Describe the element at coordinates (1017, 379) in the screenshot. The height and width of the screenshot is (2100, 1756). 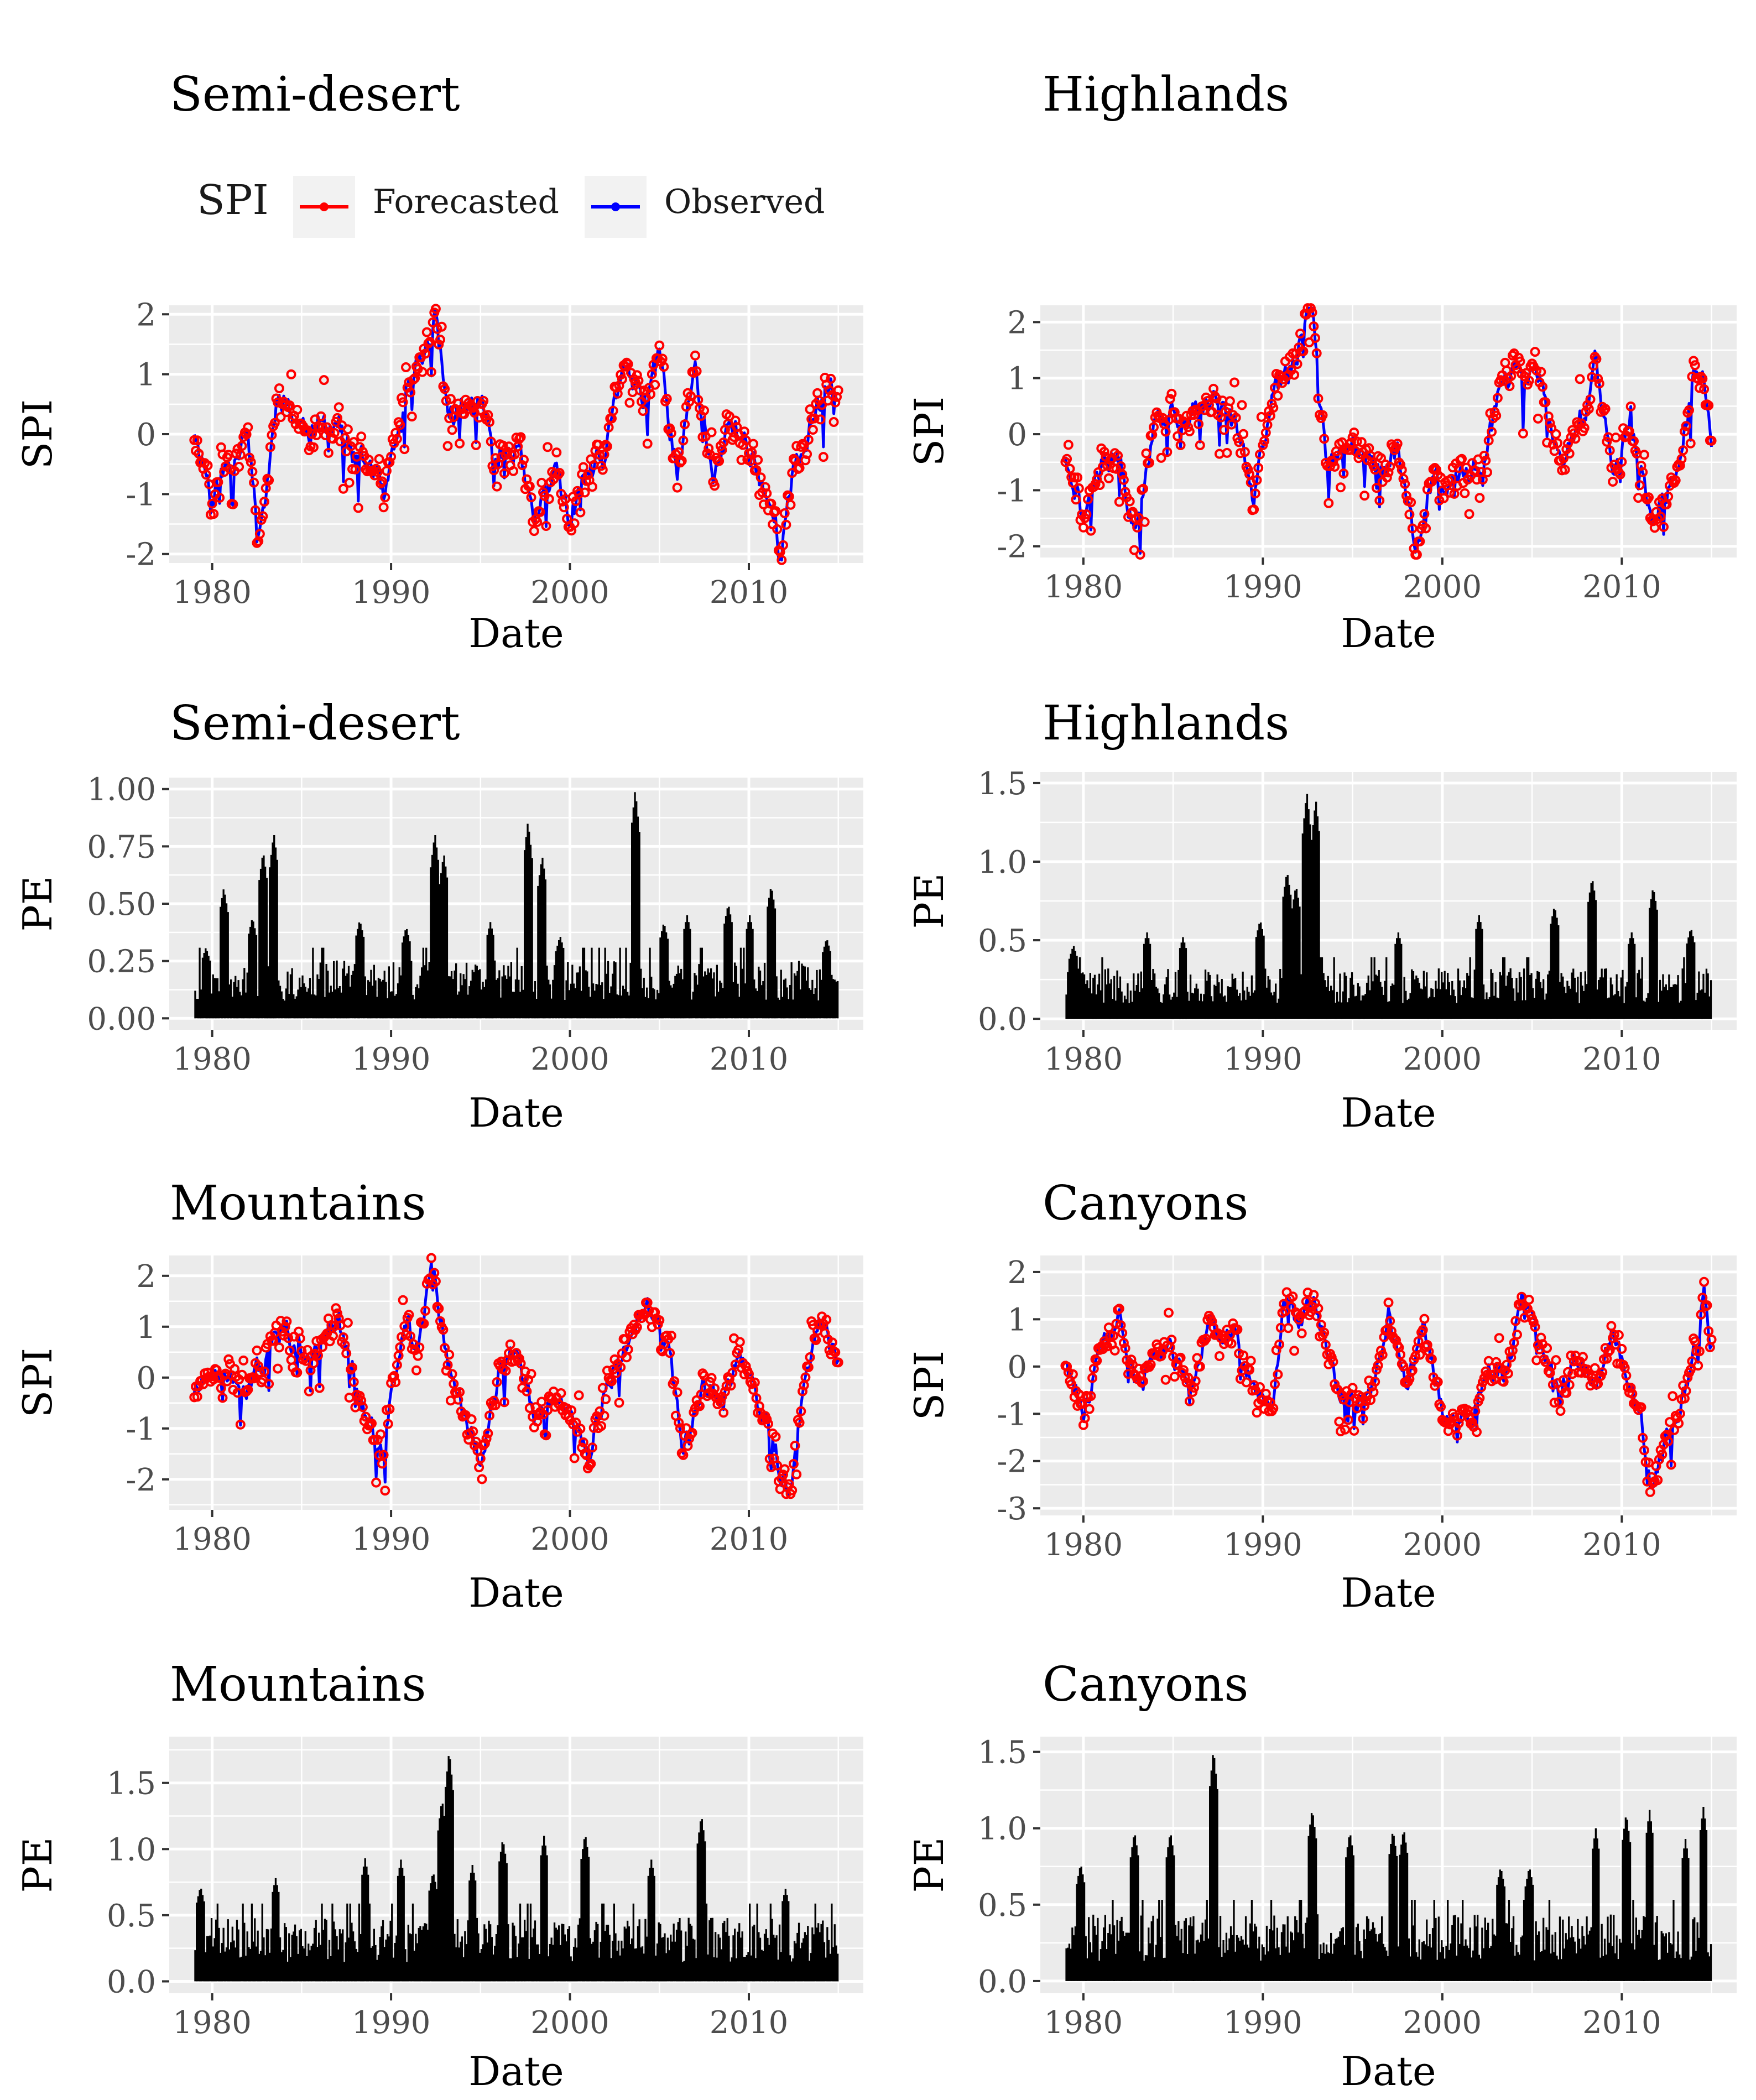
I see `highlands-spi-ytick-label: 1` at that location.